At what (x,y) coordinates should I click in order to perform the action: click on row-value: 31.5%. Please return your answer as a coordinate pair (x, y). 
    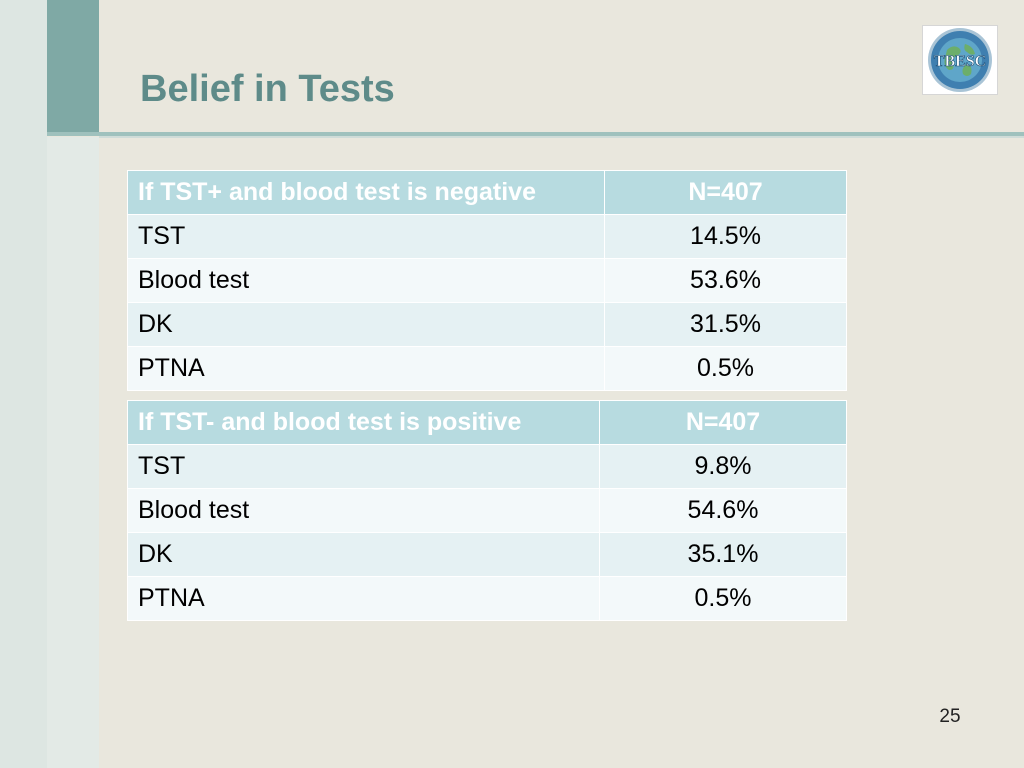
    Looking at the image, I should click on (725, 324).